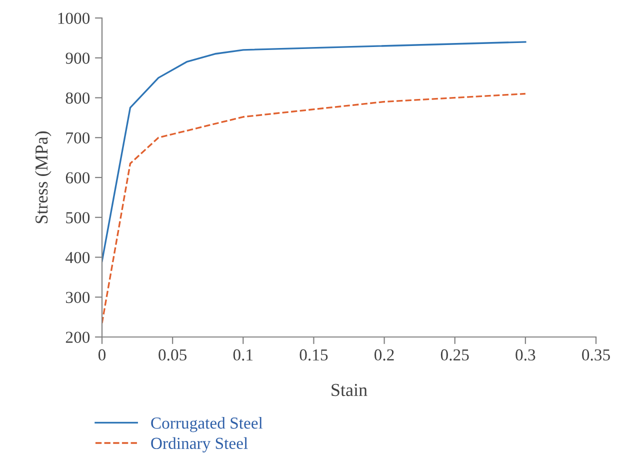  What do you see at coordinates (454, 355) in the screenshot?
I see `x-tick-label: 0.25` at bounding box center [454, 355].